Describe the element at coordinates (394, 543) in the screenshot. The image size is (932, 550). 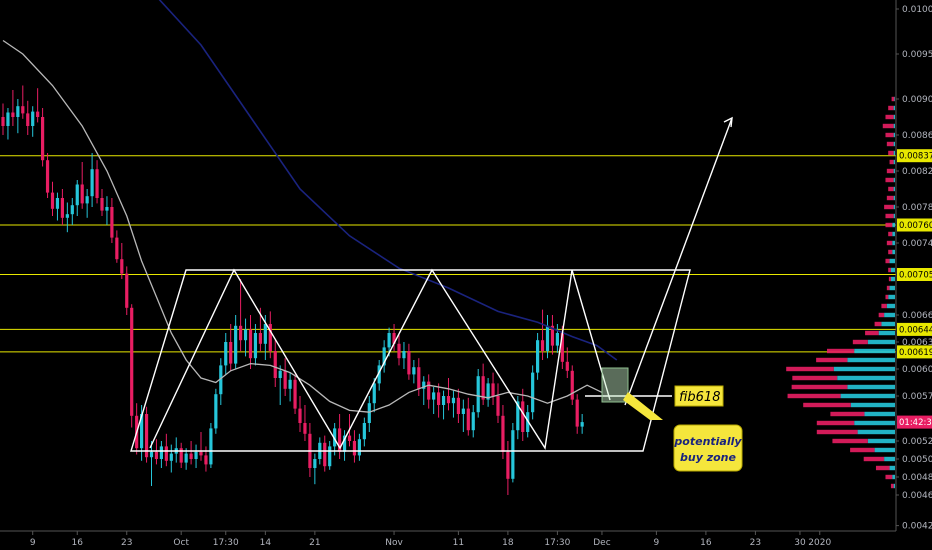
I see `x-tick-label-7: Nov` at that location.